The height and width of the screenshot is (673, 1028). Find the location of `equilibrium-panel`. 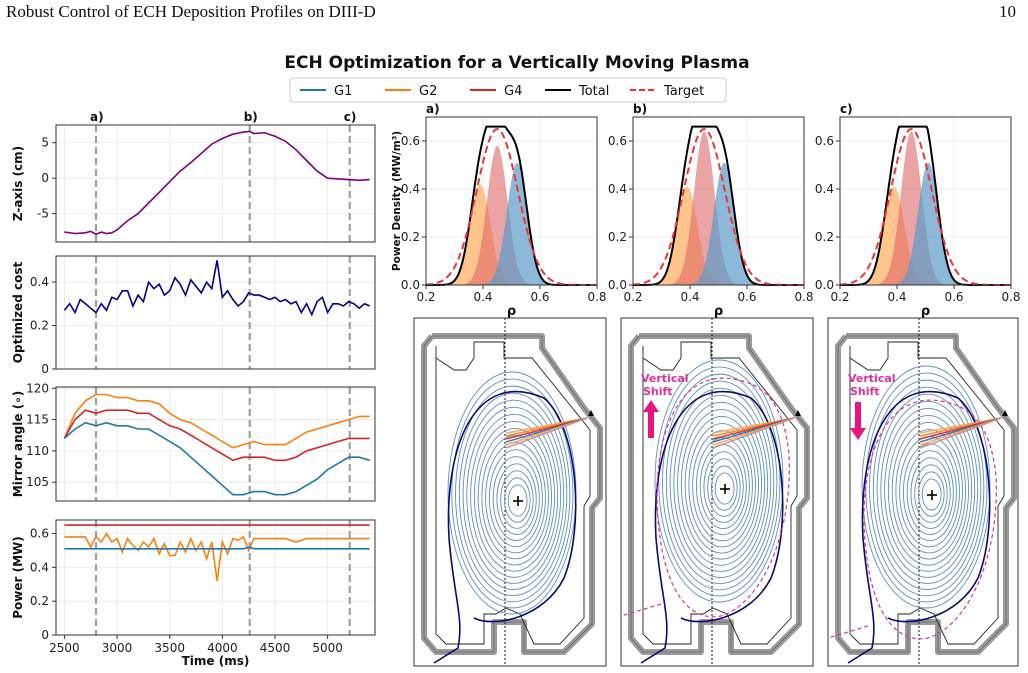

equilibrium-panel is located at coordinates (922, 492).